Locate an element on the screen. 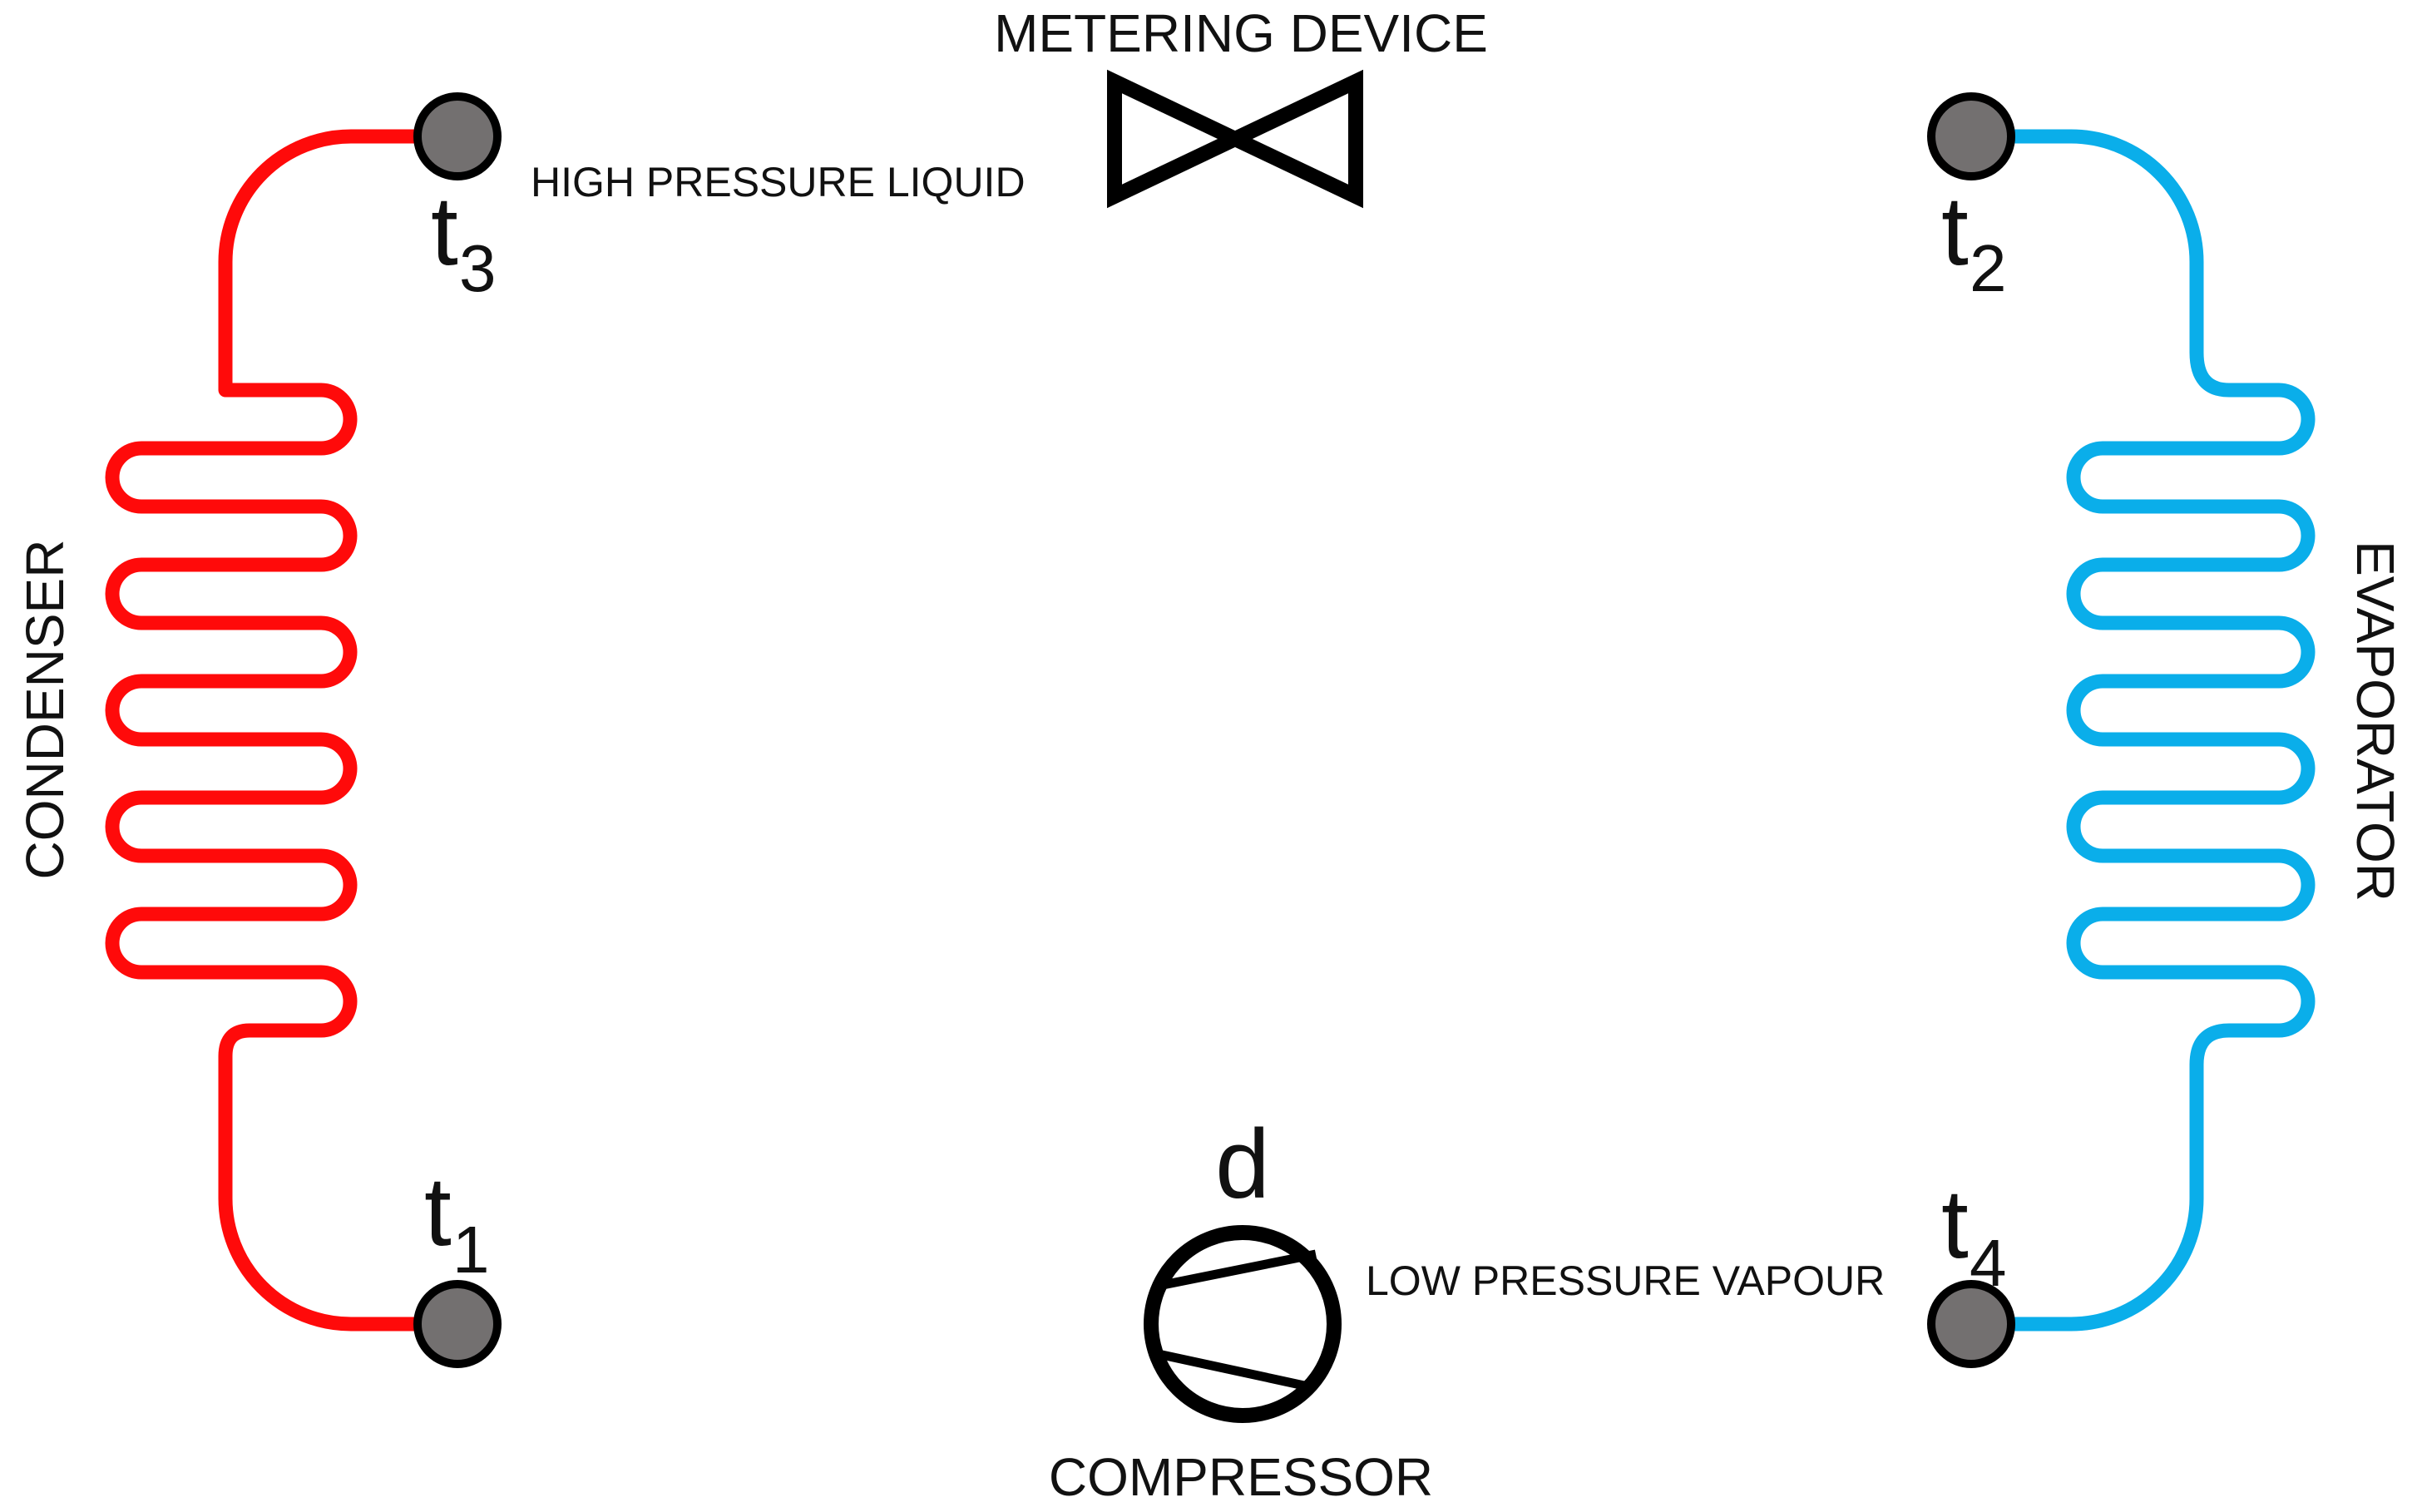  point-label-t2: t 2 is located at coordinates (1974, 240).